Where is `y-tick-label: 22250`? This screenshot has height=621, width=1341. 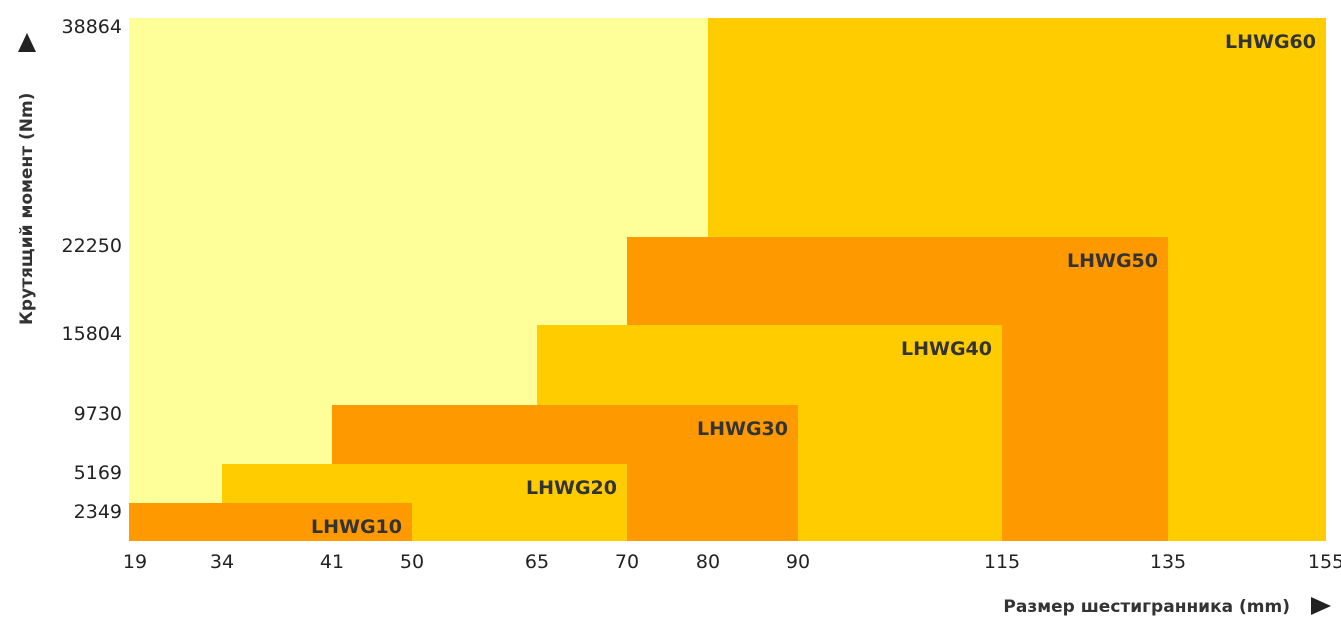 y-tick-label: 22250 is located at coordinates (92, 246).